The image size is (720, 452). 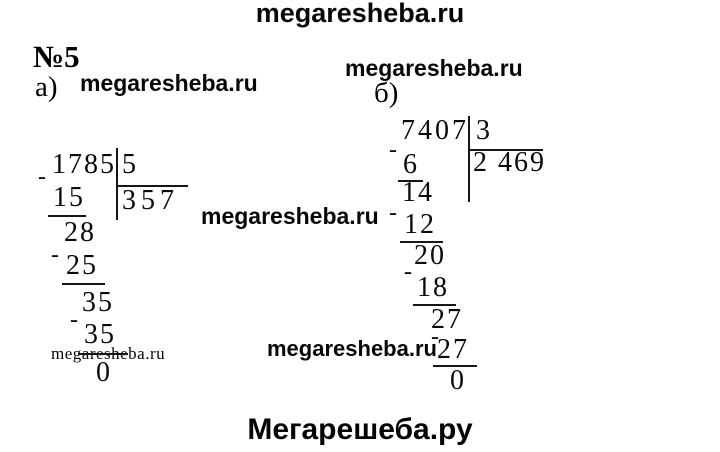 I want to click on quotient: 2 469, so click(x=509, y=162).